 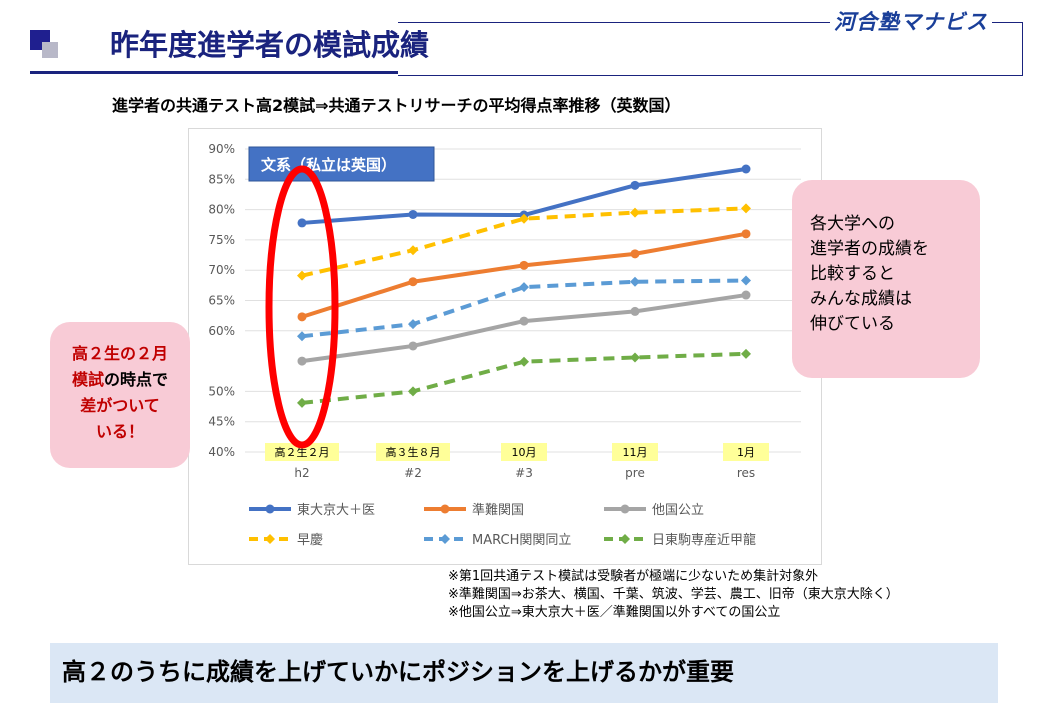 What do you see at coordinates (136, 379) in the screenshot?
I see `callout-left-line2-black: の時点で` at bounding box center [136, 379].